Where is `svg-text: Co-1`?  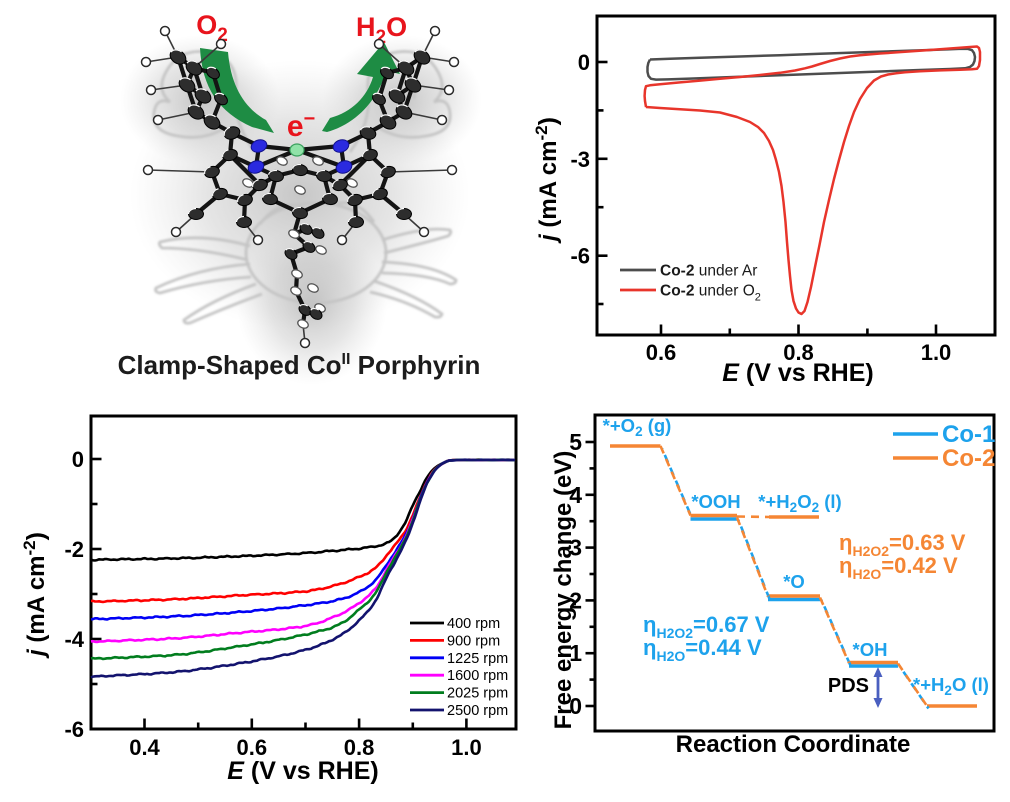 svg-text: Co-1 is located at coordinates (968, 434).